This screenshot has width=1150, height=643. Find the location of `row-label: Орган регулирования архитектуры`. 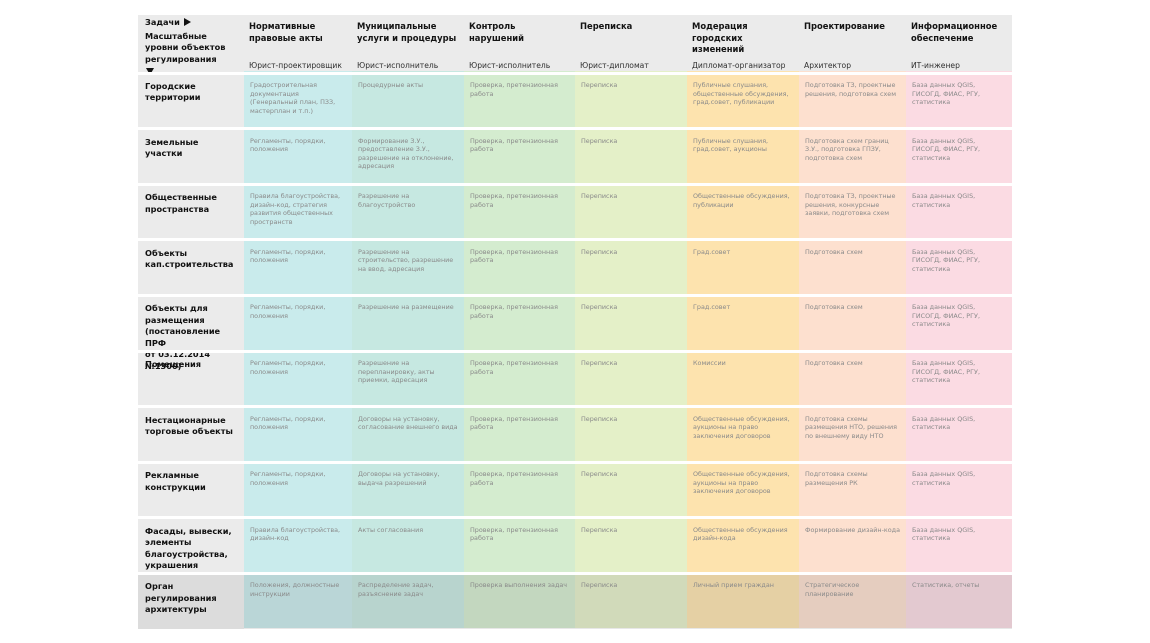

row-label: Орган регулирования архитектуры is located at coordinates (191, 601).